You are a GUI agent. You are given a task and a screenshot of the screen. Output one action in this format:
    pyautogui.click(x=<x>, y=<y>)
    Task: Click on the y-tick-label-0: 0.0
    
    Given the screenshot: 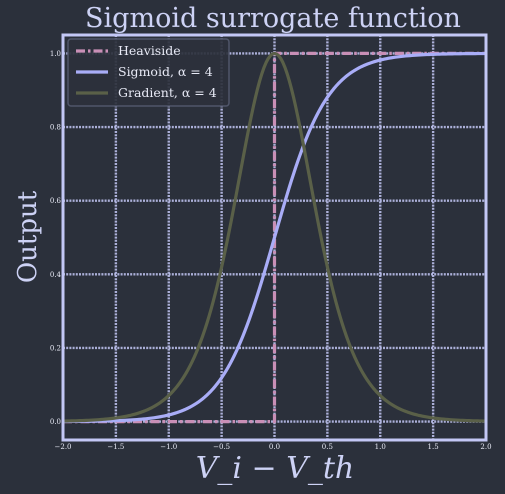 What is the action you would take?
    pyautogui.click(x=55, y=422)
    